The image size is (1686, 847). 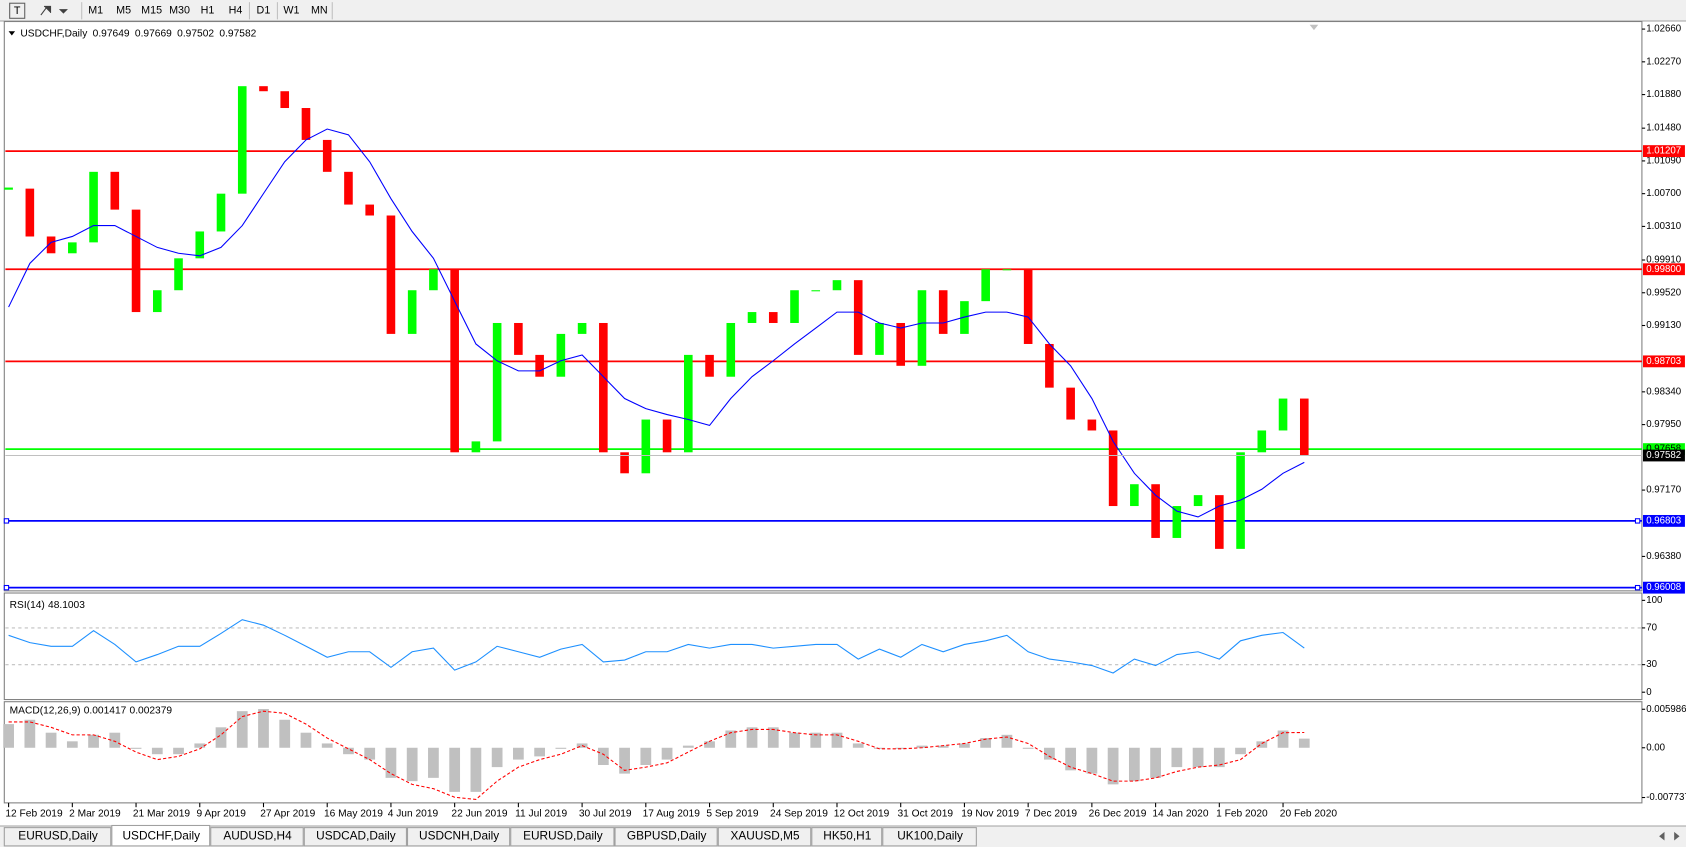 I want to click on tab-scroll, so click(x=1669, y=836).